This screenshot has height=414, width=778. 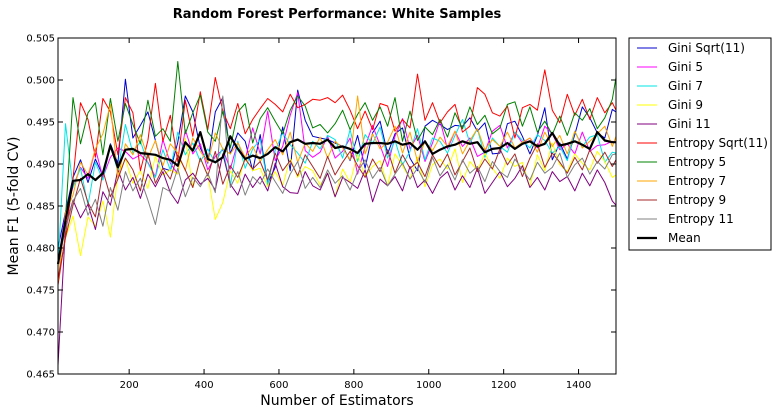 What do you see at coordinates (204, 385) in the screenshot?
I see `x-tick-label: 400` at bounding box center [204, 385].